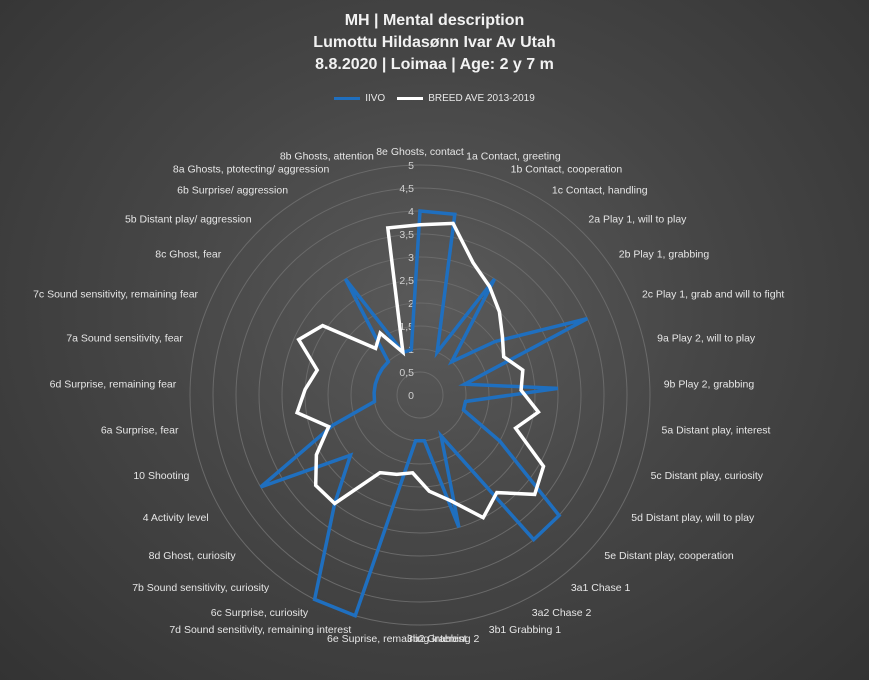 The height and width of the screenshot is (680, 869). I want to click on chart-title-line2: Lumottu Hildasønn Ivar Av Utah, so click(434, 42).